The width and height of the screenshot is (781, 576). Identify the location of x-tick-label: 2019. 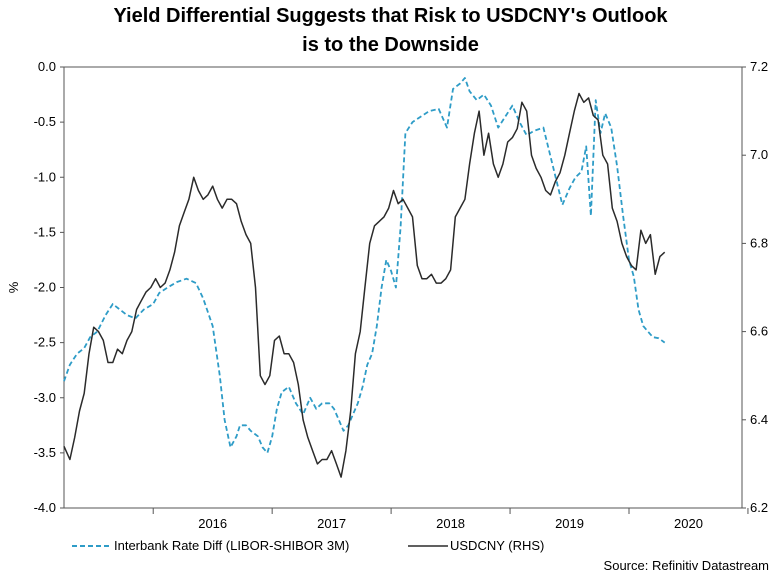
(569, 523).